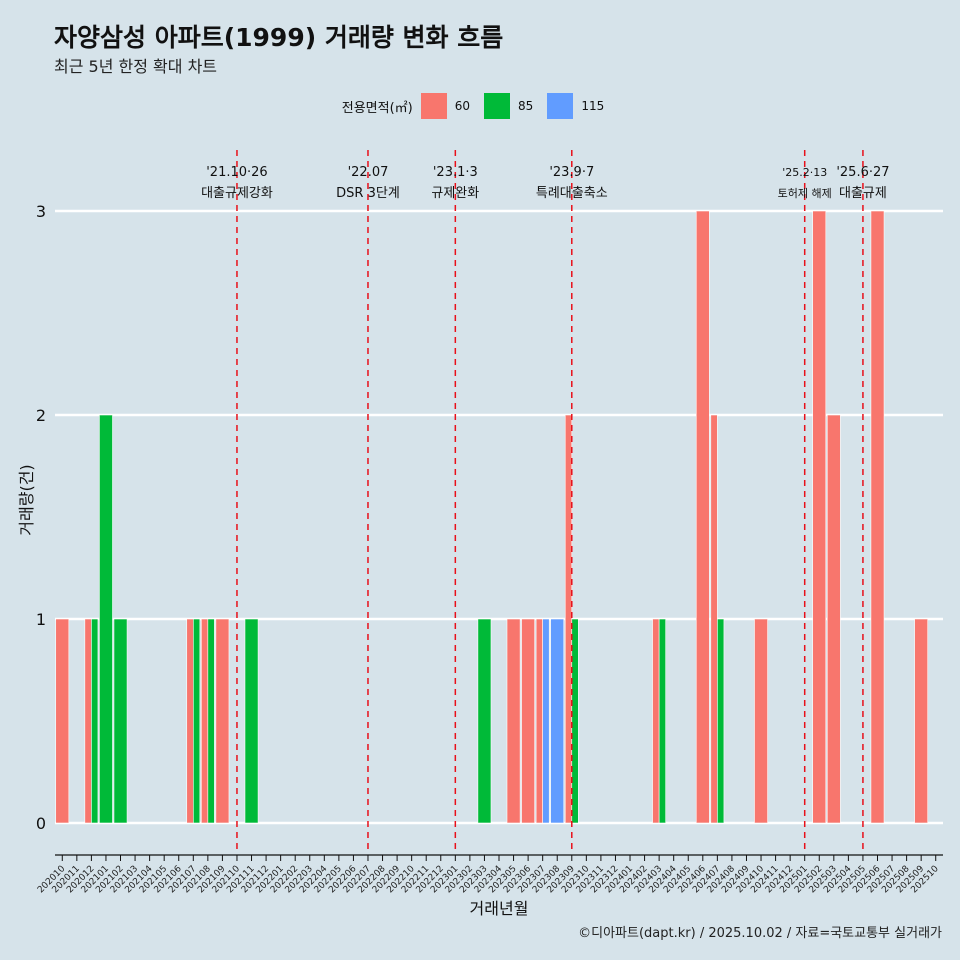  I want to click on event-label: 대출규제, so click(863, 193).